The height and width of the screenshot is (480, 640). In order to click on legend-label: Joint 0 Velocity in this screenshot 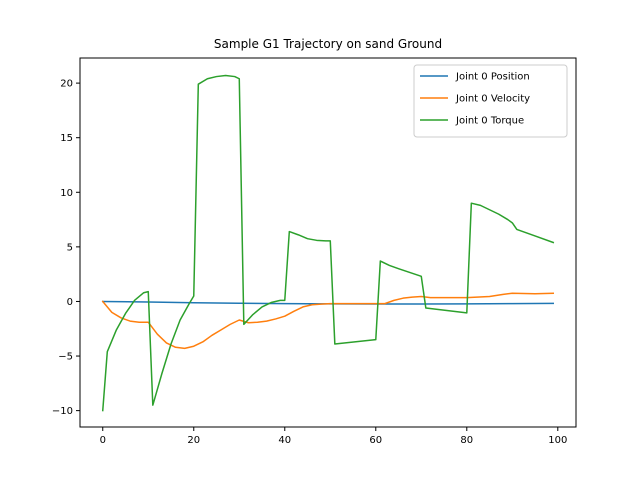, I will do `click(492, 99)`.